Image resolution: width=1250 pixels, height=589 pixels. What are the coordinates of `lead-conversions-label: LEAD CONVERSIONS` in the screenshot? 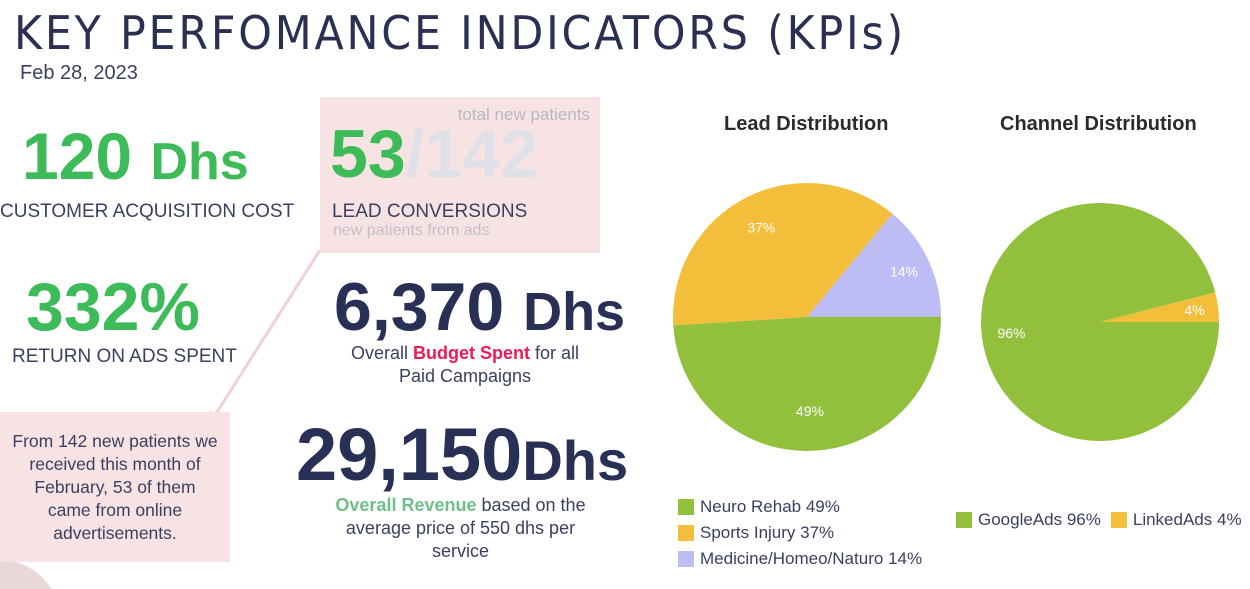 It's located at (430, 211).